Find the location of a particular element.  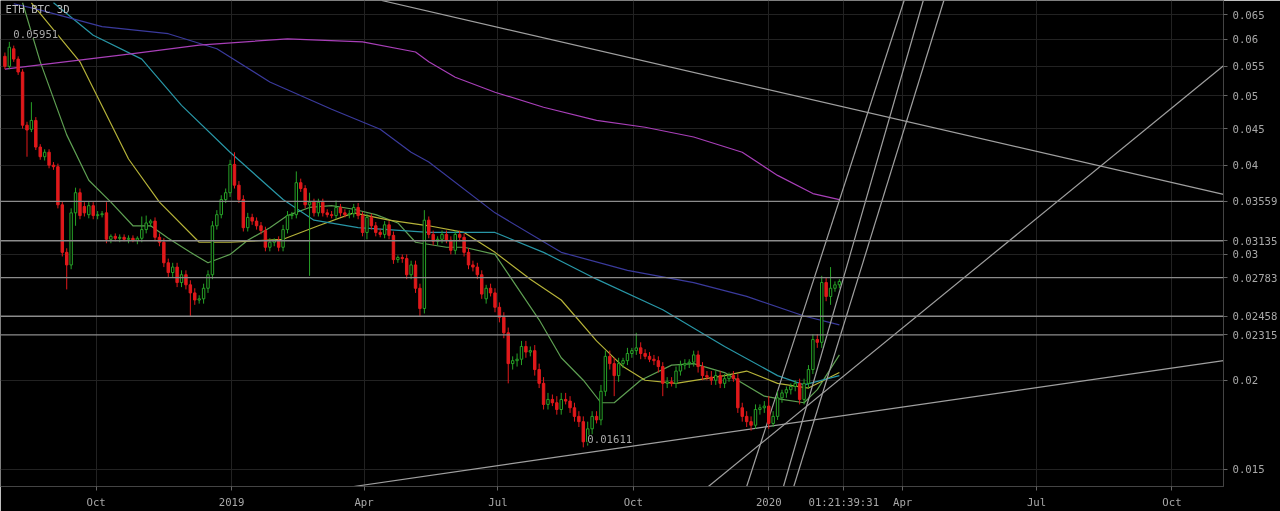

ref-line-label: 0.02783 is located at coordinates (1255, 278).